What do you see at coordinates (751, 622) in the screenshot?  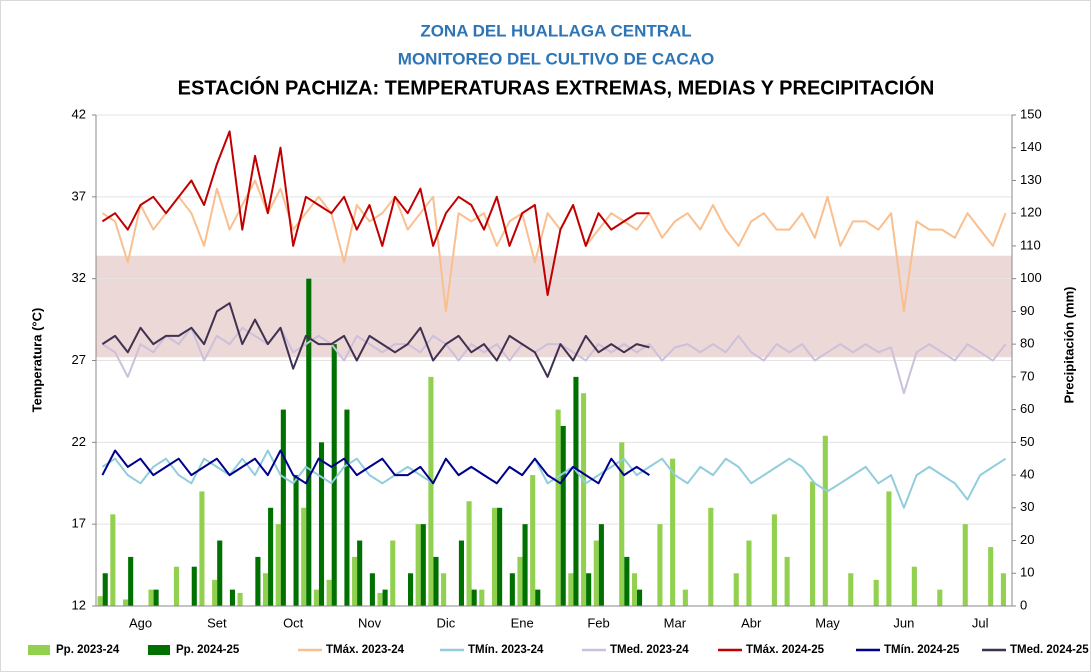 I see `x-tick-label: Abr` at bounding box center [751, 622].